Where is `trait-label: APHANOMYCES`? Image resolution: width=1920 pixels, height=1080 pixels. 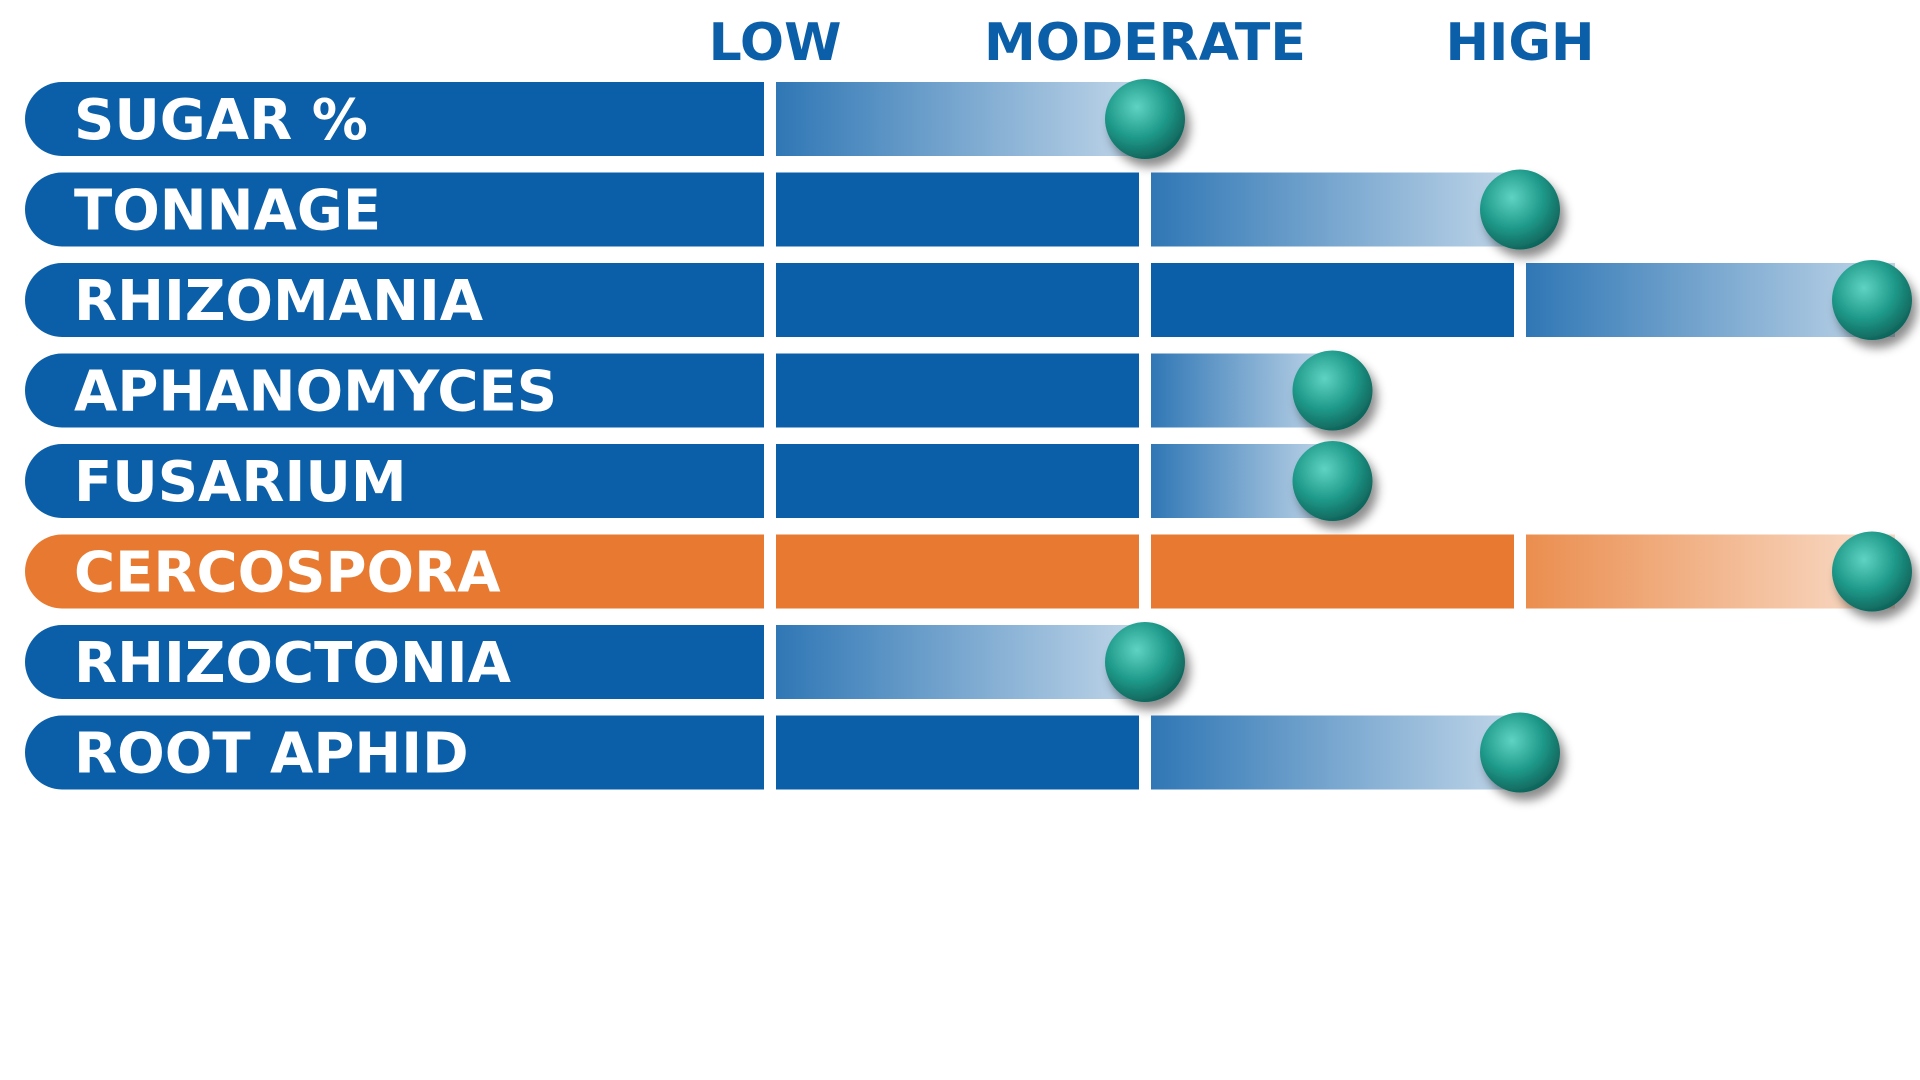
trait-label: APHANOMYCES is located at coordinates (315, 392).